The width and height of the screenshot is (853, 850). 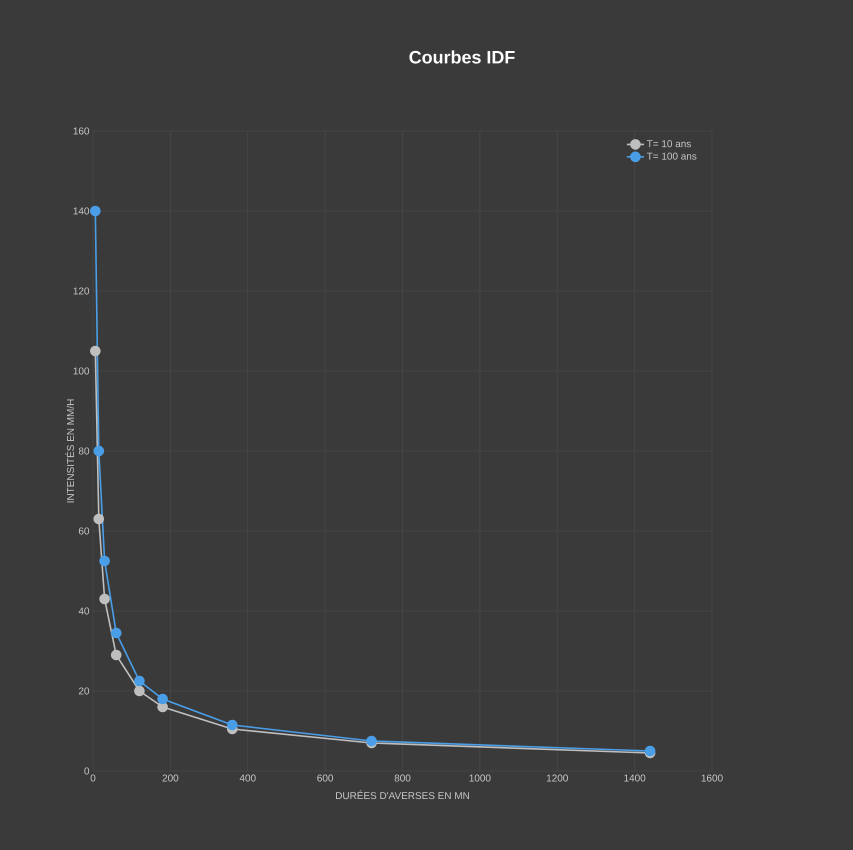 What do you see at coordinates (82, 131) in the screenshot?
I see `y-tick-label: 160` at bounding box center [82, 131].